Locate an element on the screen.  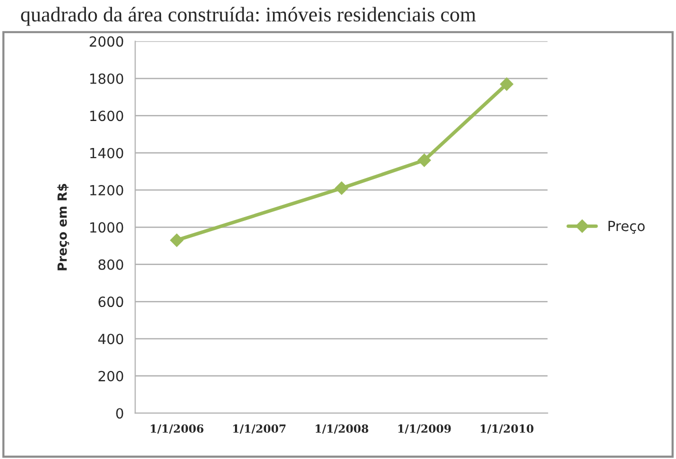
x-tick-label: 1/1/2007 is located at coordinates (259, 429).